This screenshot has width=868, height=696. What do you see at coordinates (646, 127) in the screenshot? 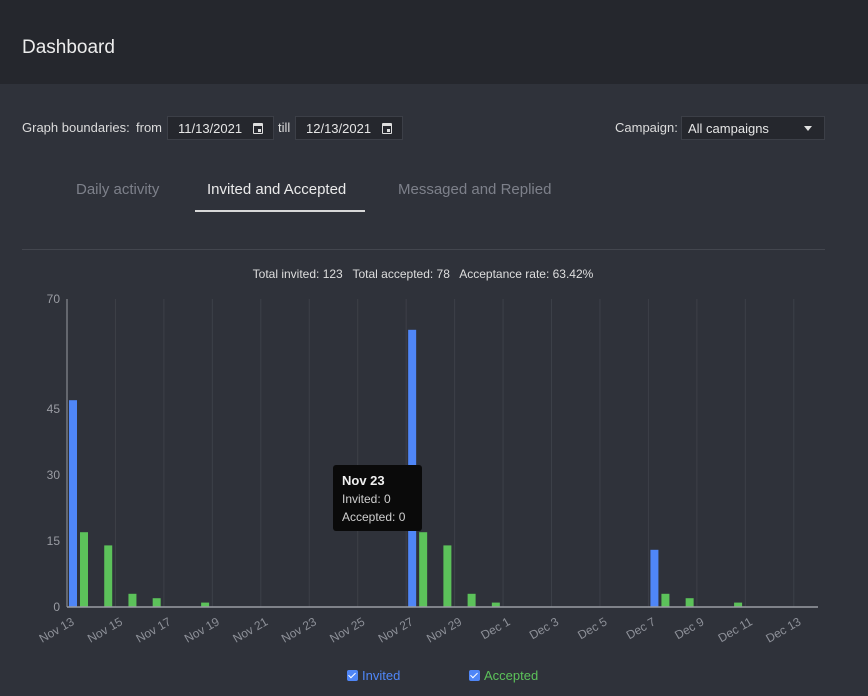
I see `campaign-label: Campaign:` at bounding box center [646, 127].